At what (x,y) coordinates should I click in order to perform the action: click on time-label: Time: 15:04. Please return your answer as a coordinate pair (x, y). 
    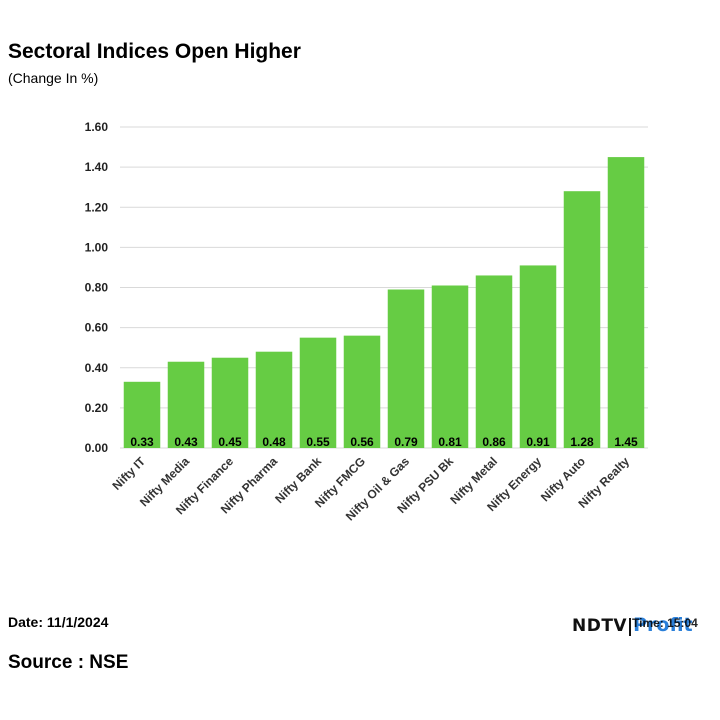
    Looking at the image, I should click on (665, 623).